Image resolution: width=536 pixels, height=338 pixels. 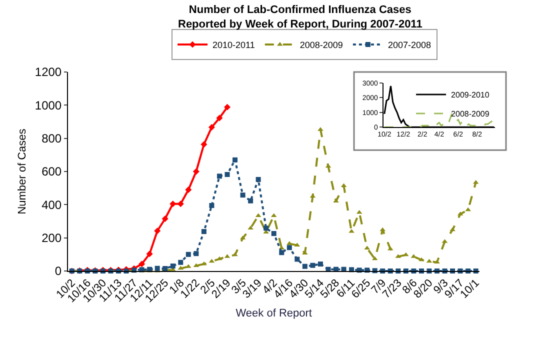 What do you see at coordinates (52, 171) in the screenshot?
I see `y-tick-label: 600` at bounding box center [52, 171].